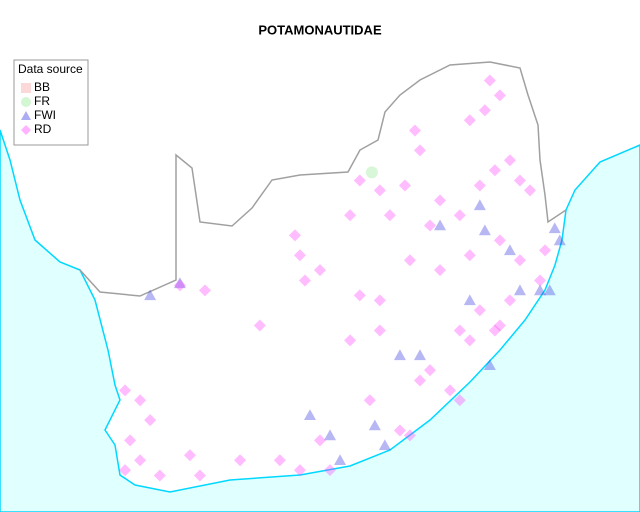 This screenshot has height=512, width=640. I want to click on legend-label: FWI, so click(45, 115).